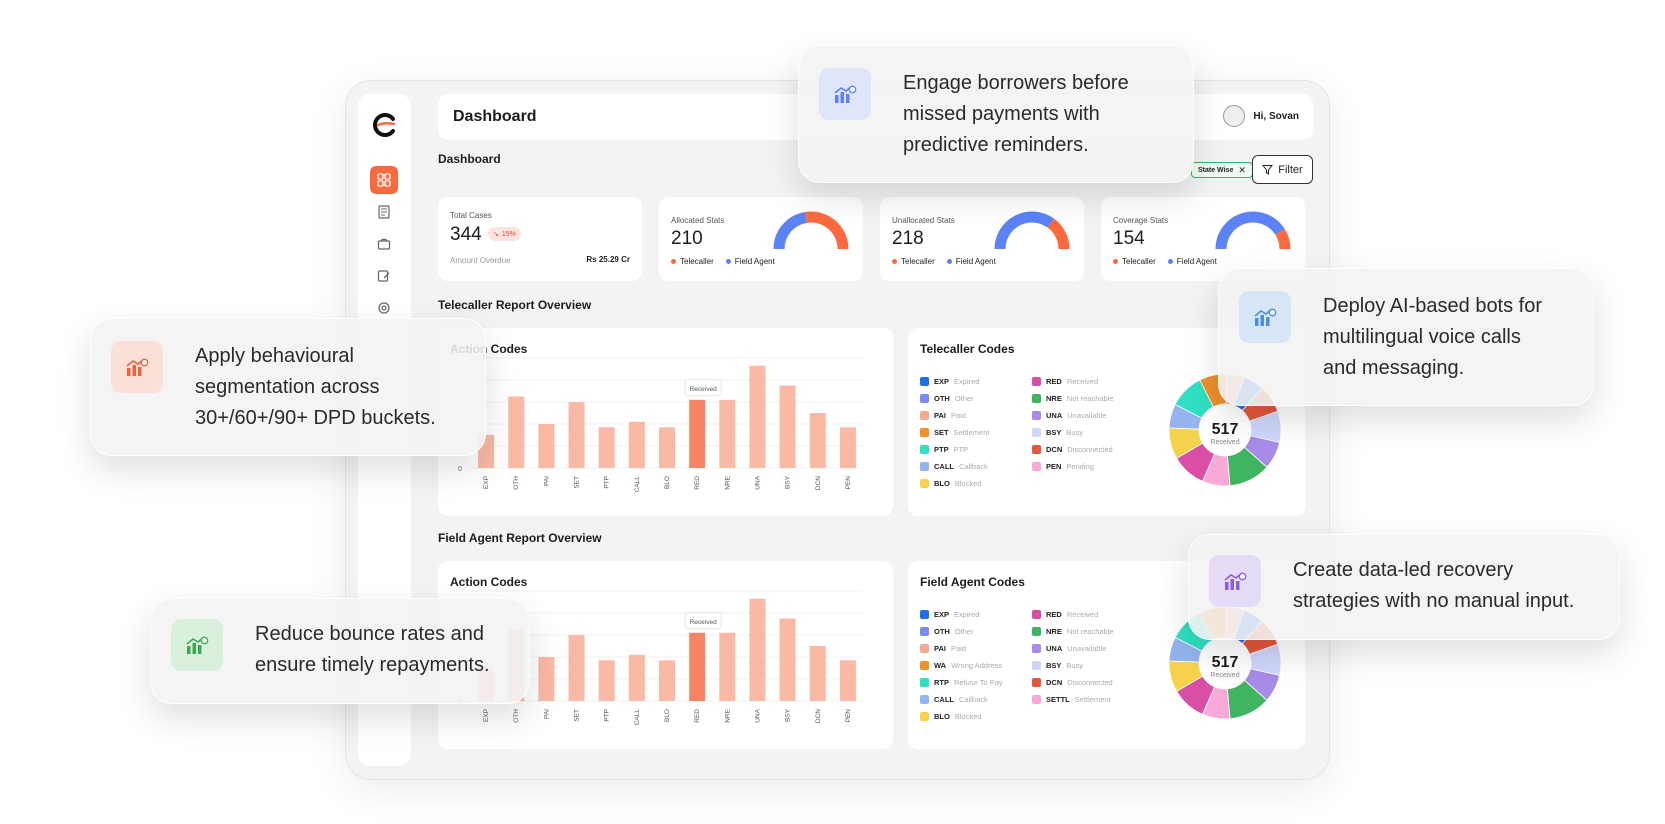  I want to click on filter-button: Filter, so click(1282, 169).